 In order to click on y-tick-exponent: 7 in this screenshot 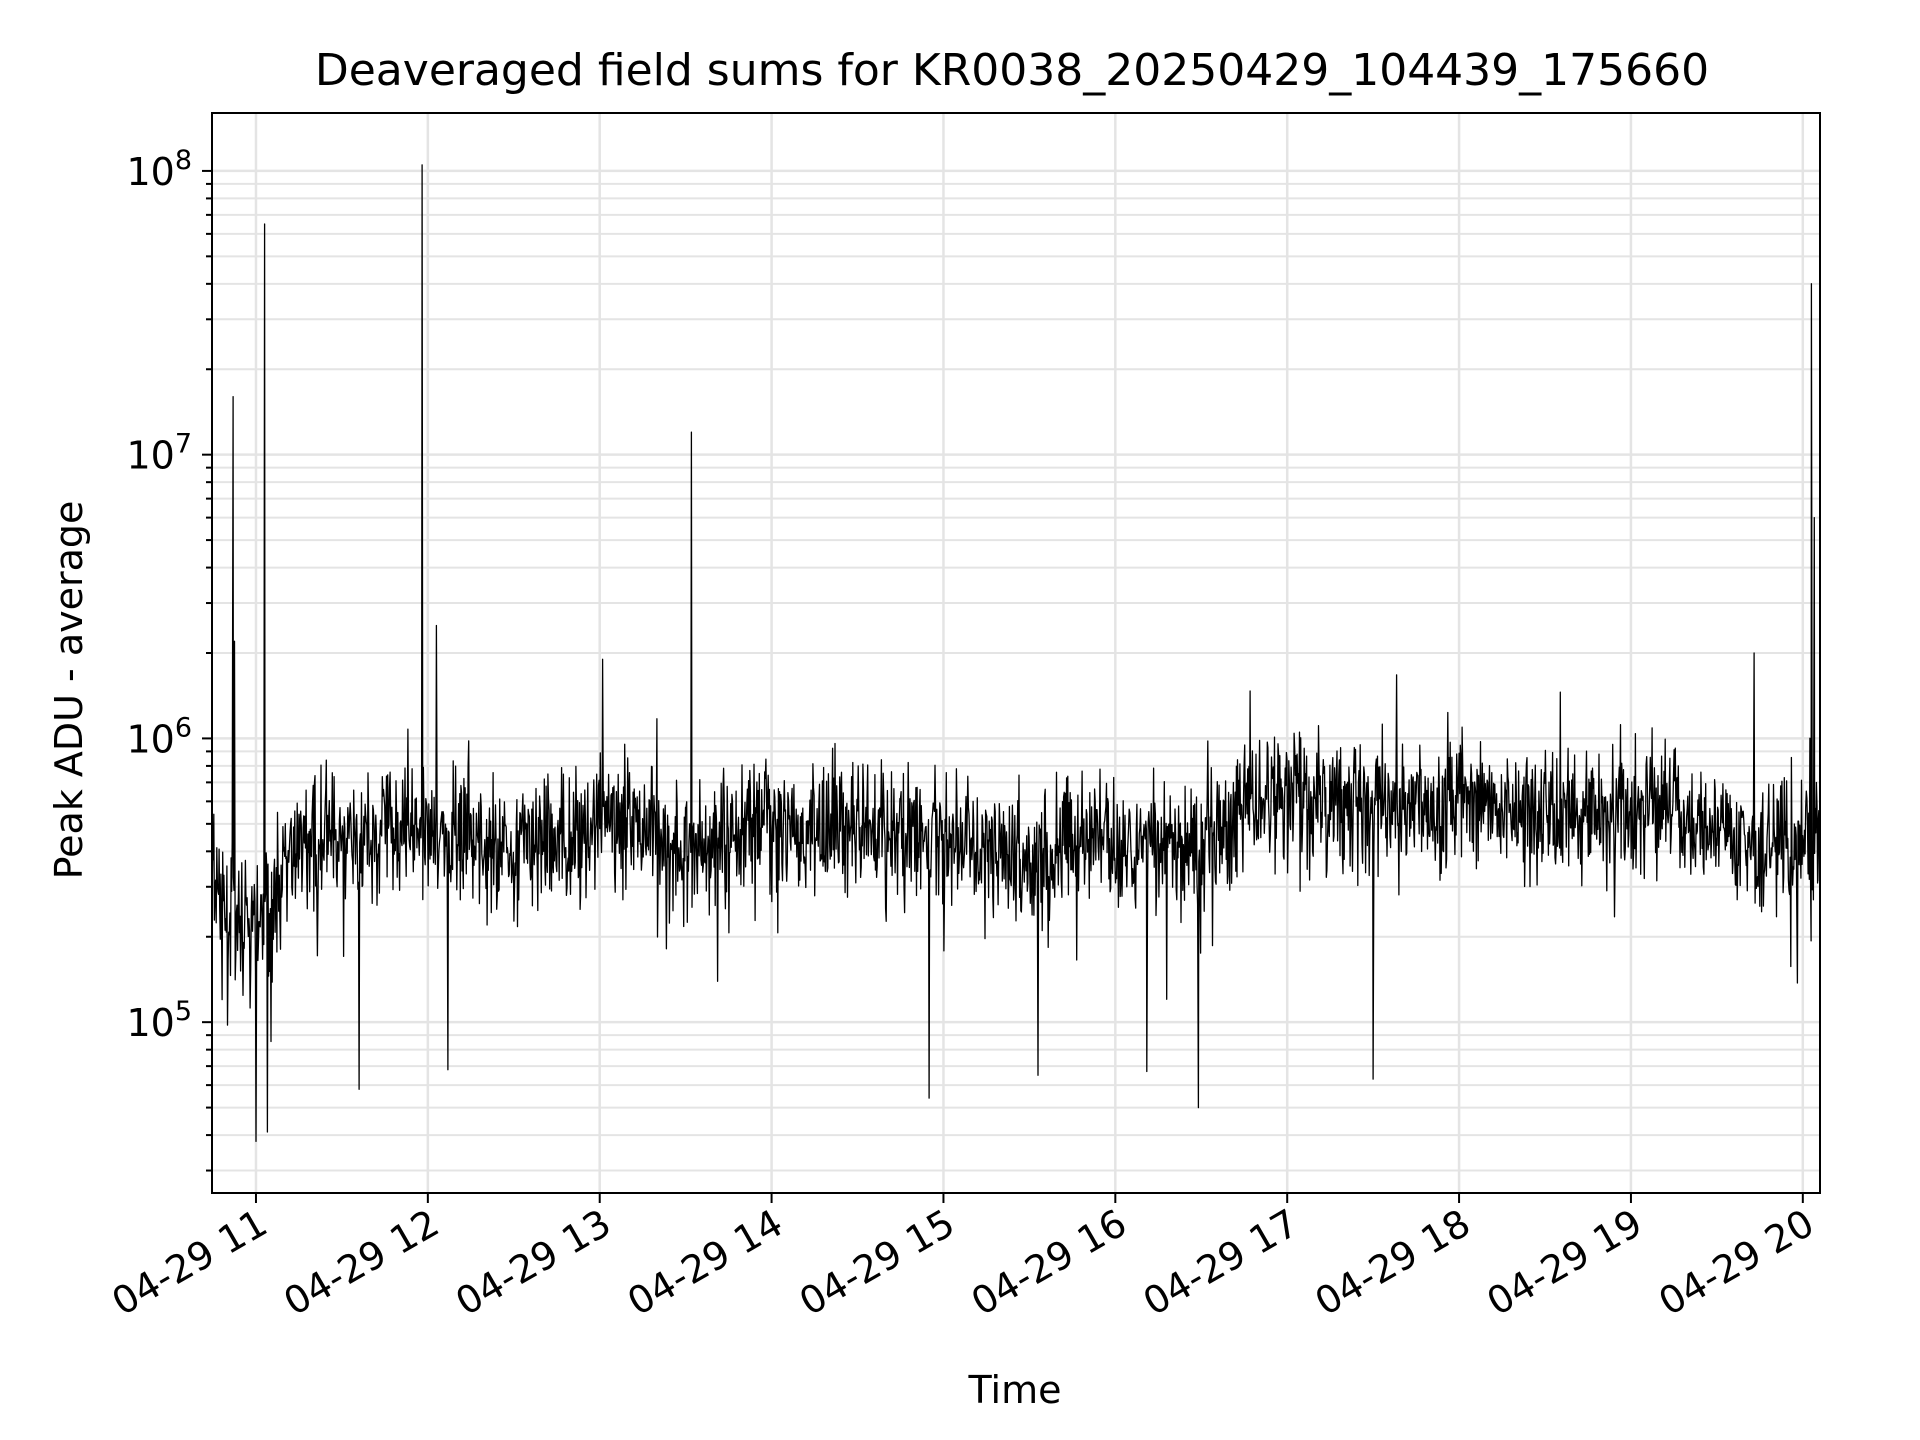, I will do `click(183, 444)`.